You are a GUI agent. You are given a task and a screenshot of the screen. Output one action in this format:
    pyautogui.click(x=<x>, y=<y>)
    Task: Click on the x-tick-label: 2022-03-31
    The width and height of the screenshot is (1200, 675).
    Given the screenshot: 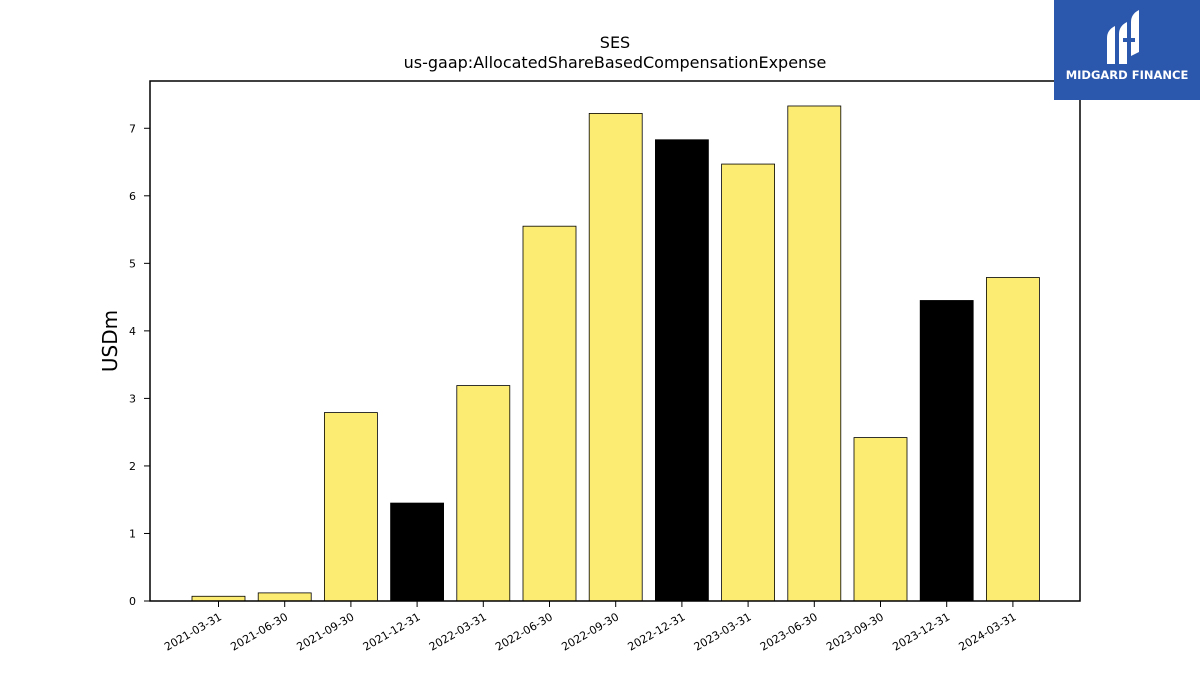 What is the action you would take?
    pyautogui.click(x=458, y=631)
    